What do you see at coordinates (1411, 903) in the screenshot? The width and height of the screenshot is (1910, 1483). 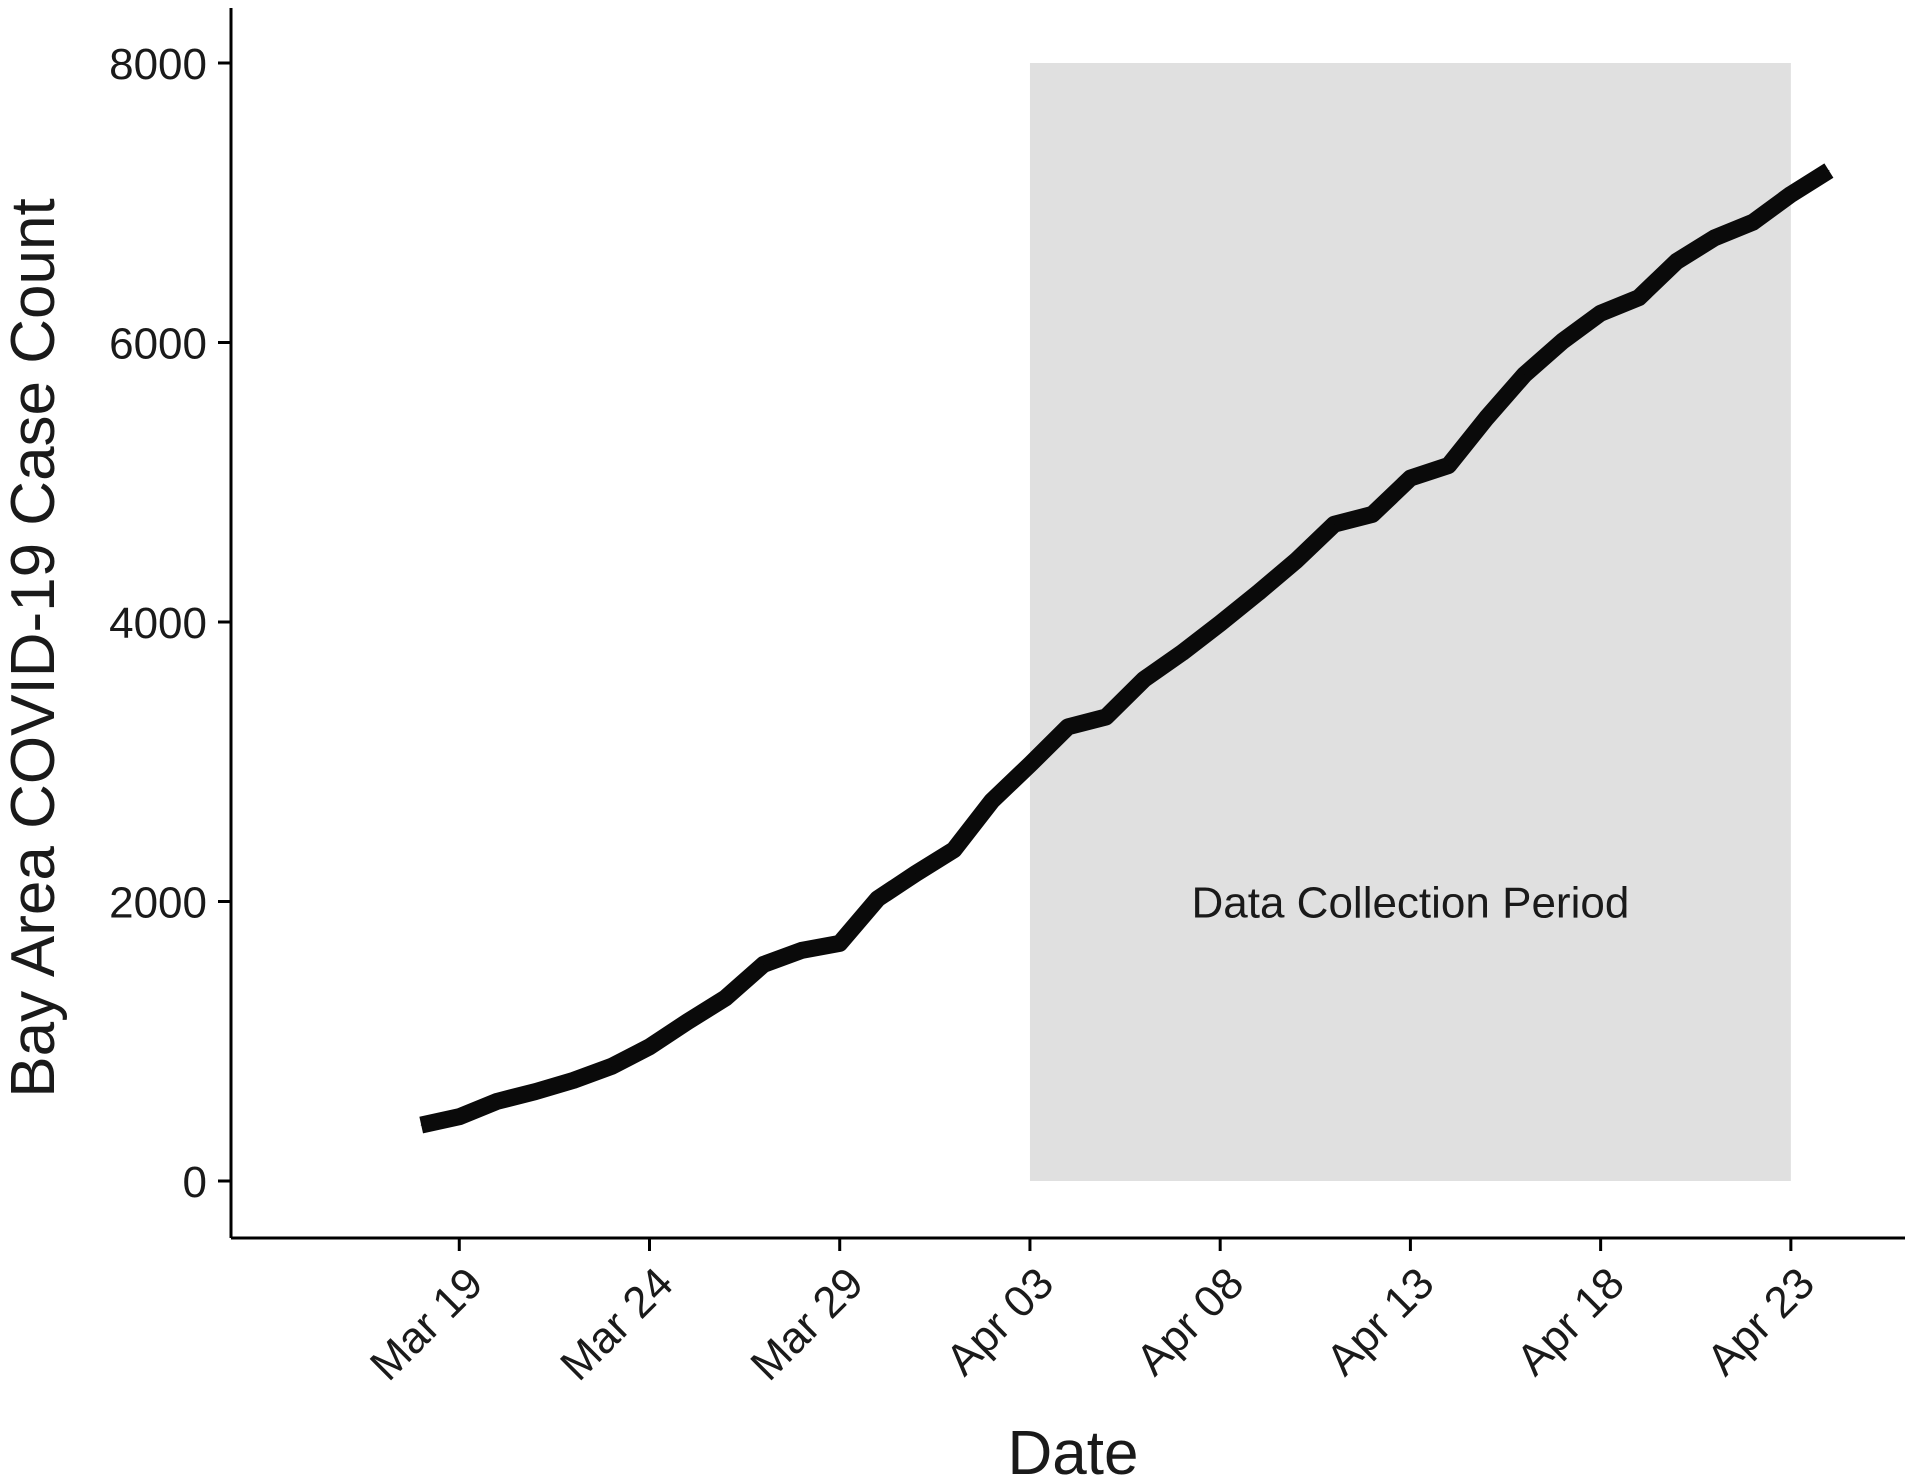 I see `data-collection-period-label: Data Collection Period` at bounding box center [1411, 903].